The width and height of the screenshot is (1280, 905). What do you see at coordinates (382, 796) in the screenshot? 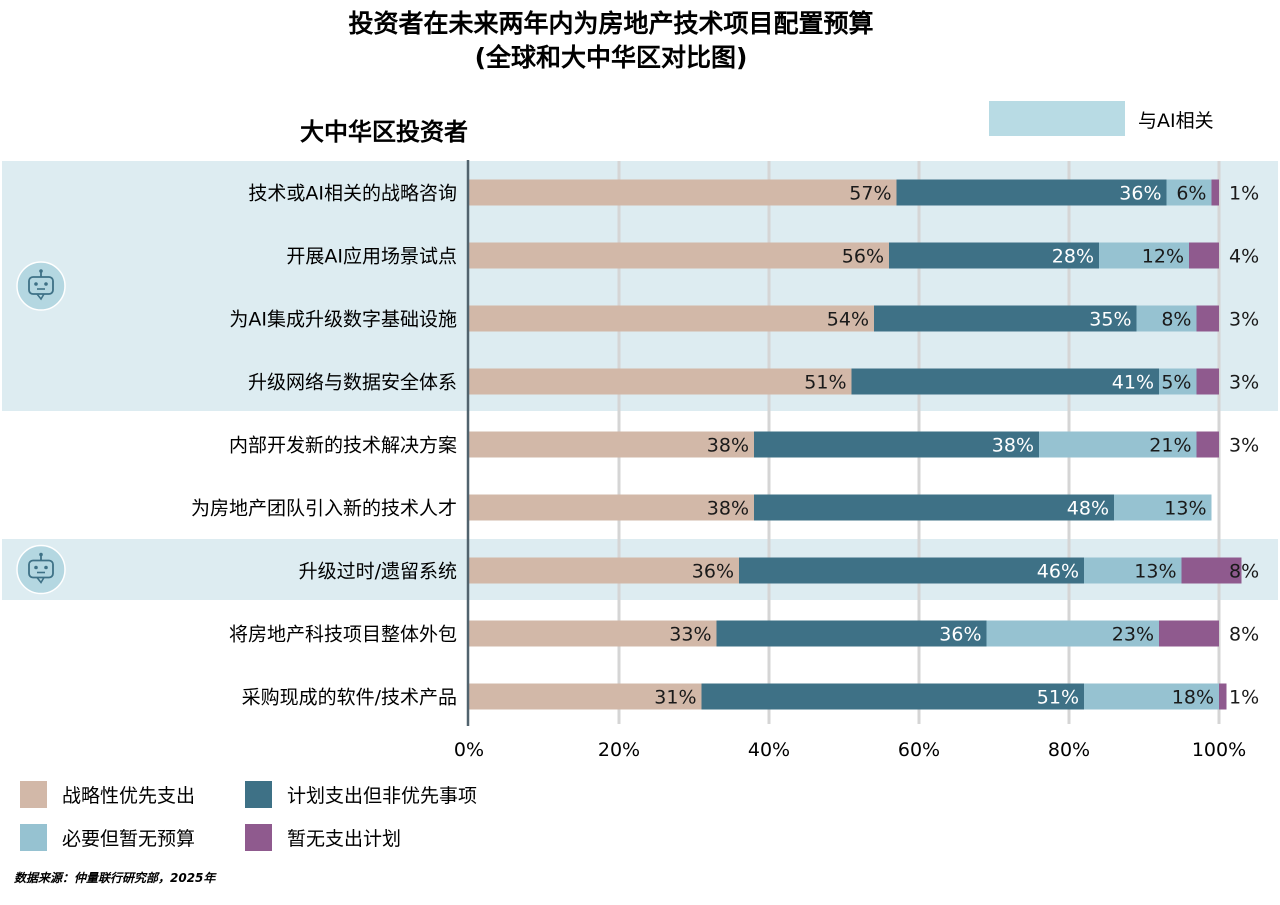
I see `legend-label: 计划支出但非优先事项` at bounding box center [382, 796].